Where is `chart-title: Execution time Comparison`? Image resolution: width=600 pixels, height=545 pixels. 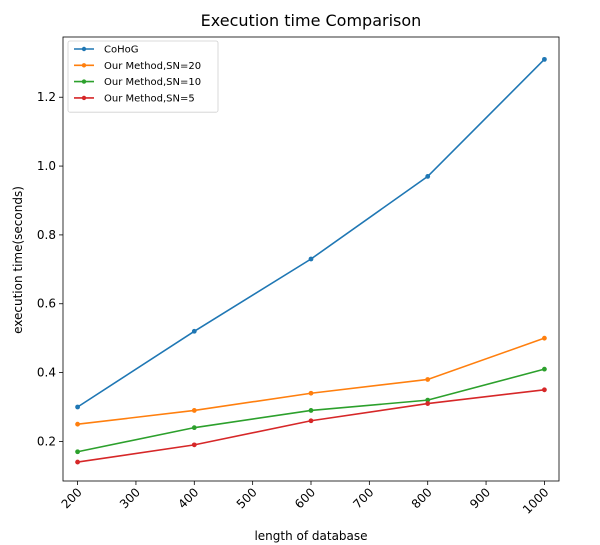 chart-title: Execution time Comparison is located at coordinates (311, 20).